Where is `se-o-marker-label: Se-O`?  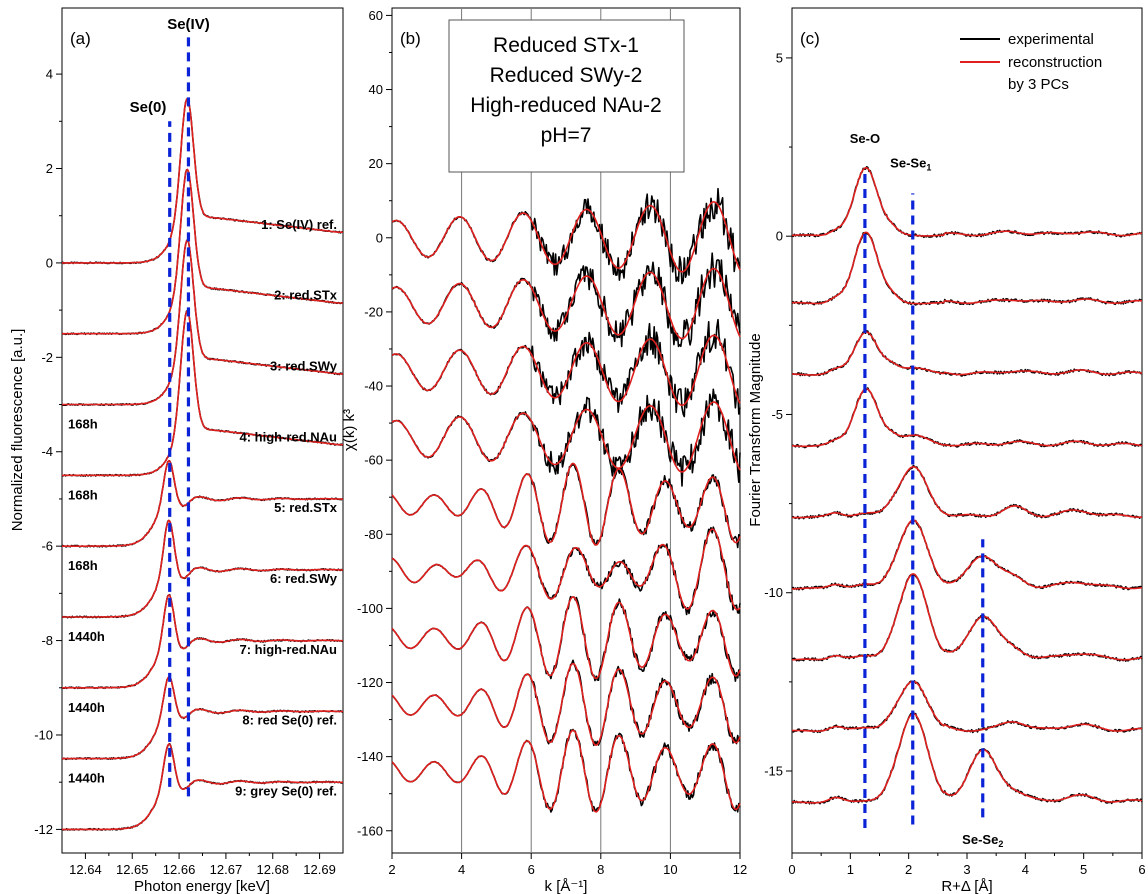 se-o-marker-label: Se-O is located at coordinates (865, 138).